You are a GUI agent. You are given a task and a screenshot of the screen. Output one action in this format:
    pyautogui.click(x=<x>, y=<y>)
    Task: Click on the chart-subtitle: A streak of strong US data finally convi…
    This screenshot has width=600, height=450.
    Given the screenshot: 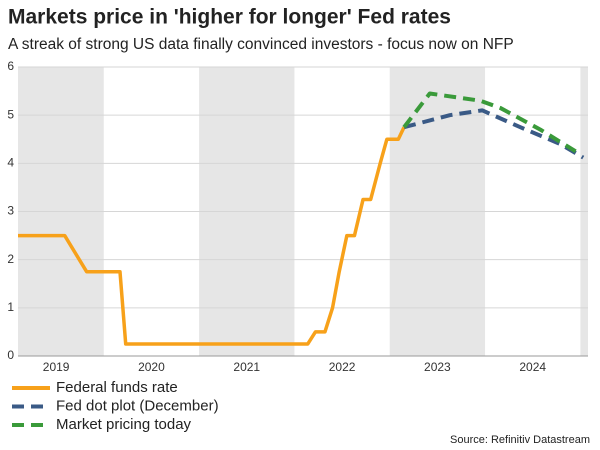 What is the action you would take?
    pyautogui.click(x=261, y=44)
    